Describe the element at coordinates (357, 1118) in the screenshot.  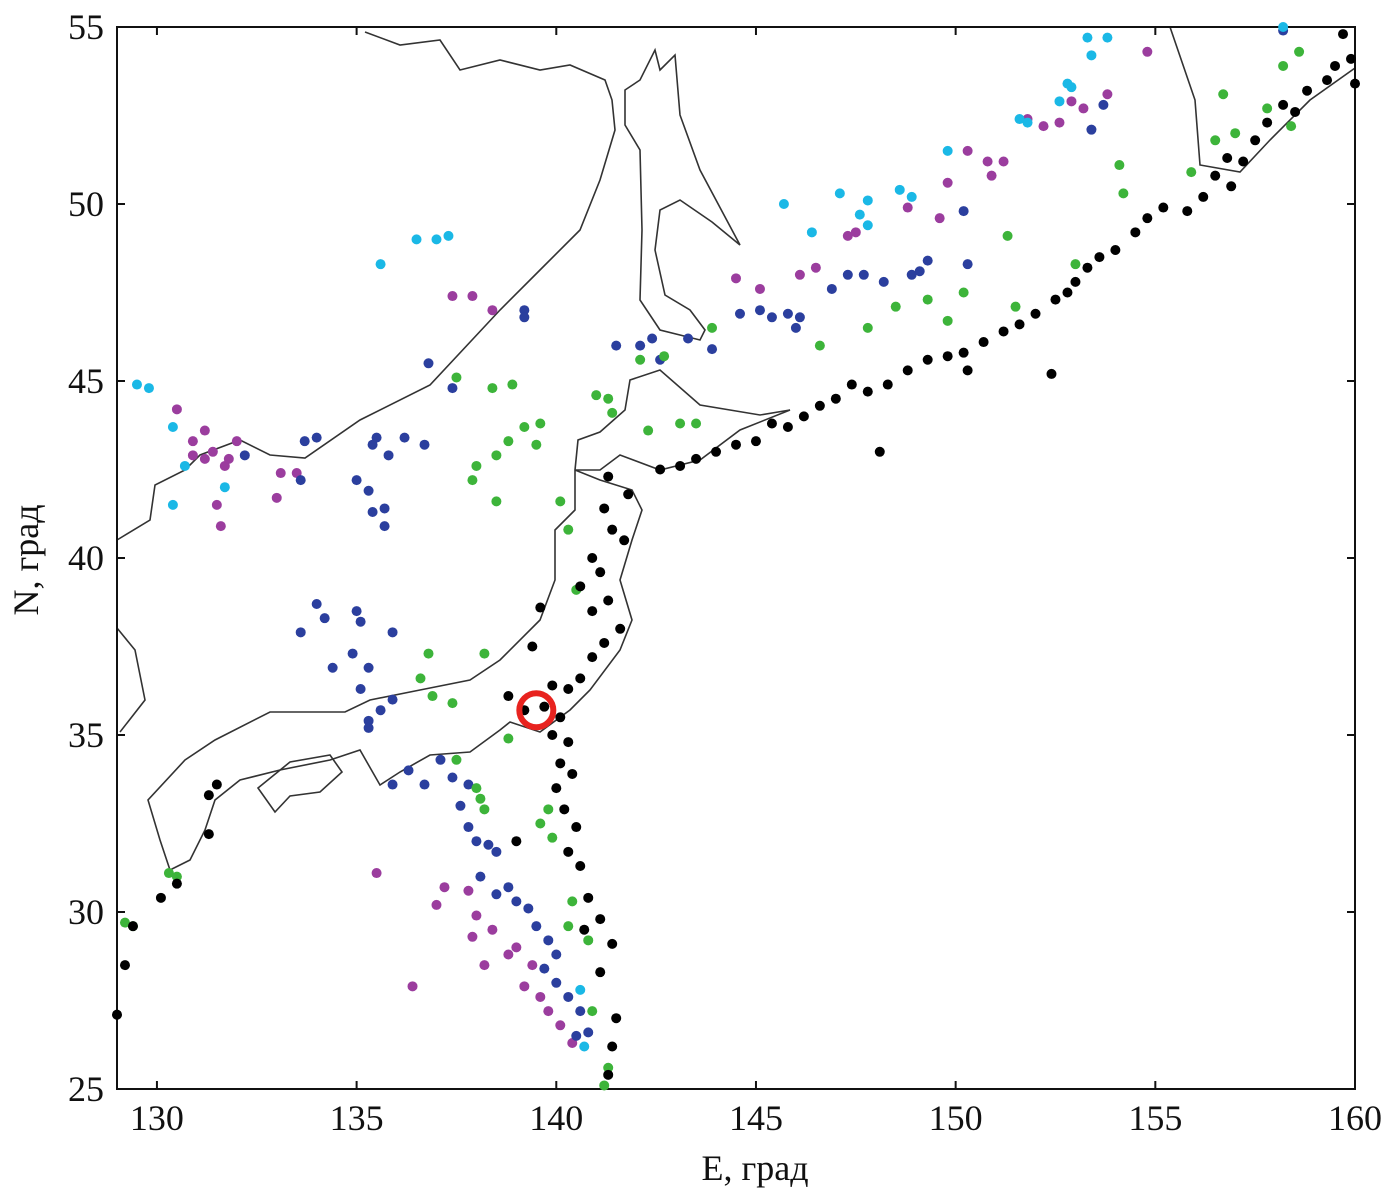
I see `x-tick-label: 135` at that location.